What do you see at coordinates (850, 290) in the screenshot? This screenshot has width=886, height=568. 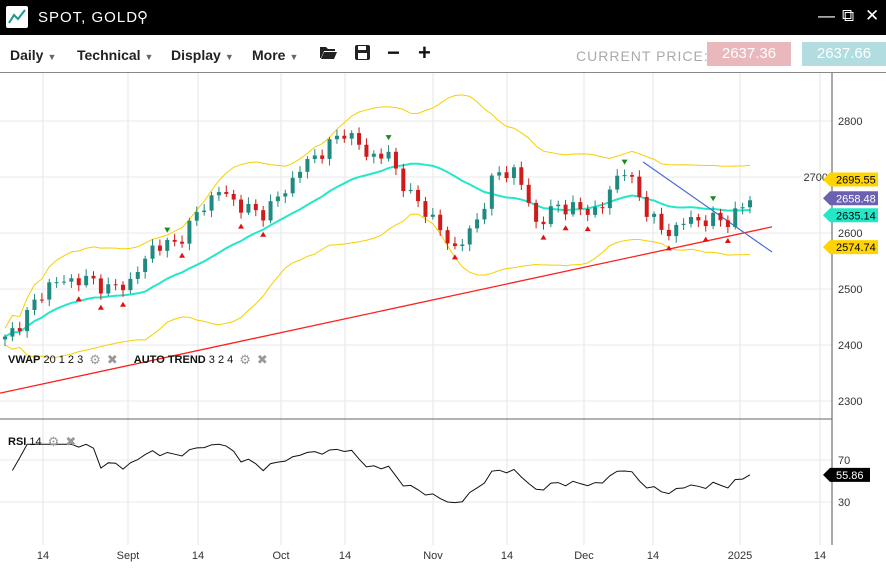 I see `y-tick-label: 2500` at bounding box center [850, 290].